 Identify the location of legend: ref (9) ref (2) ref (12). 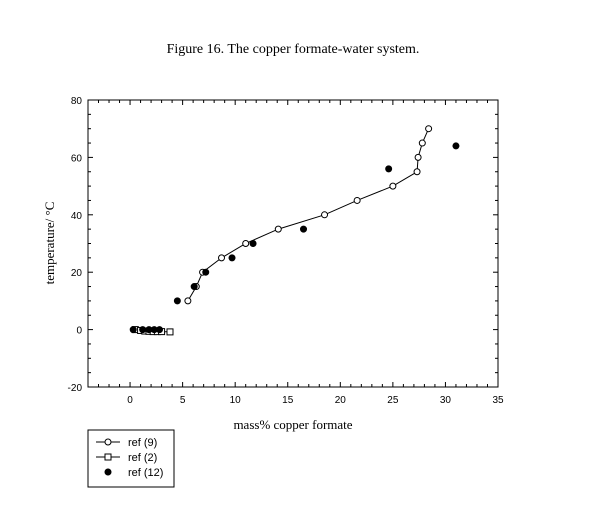
(131, 458).